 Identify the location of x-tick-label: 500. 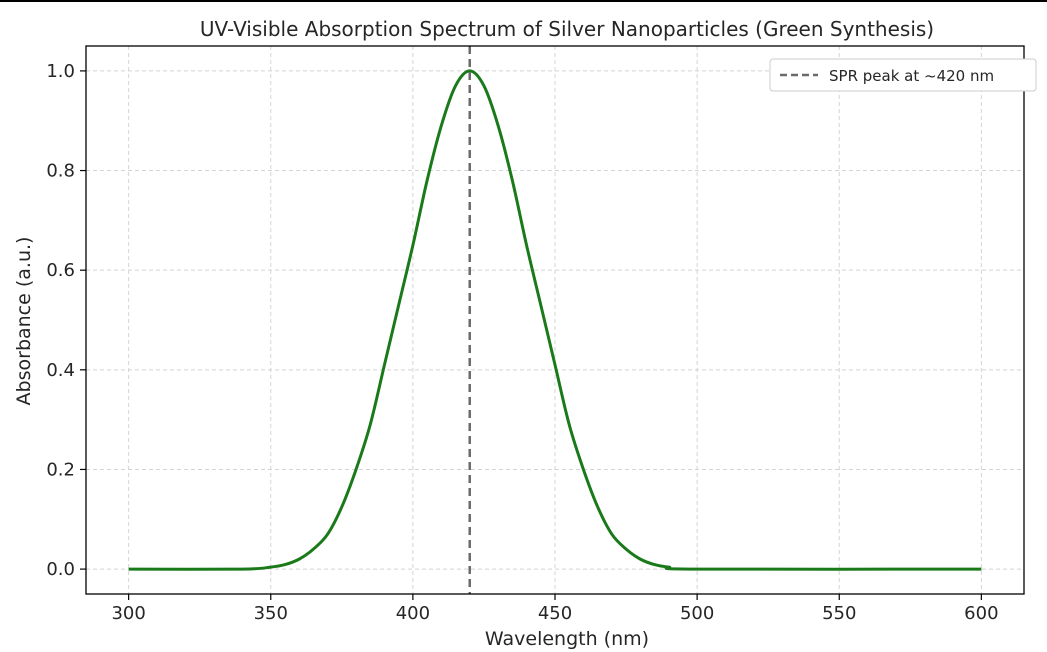
(697, 613).